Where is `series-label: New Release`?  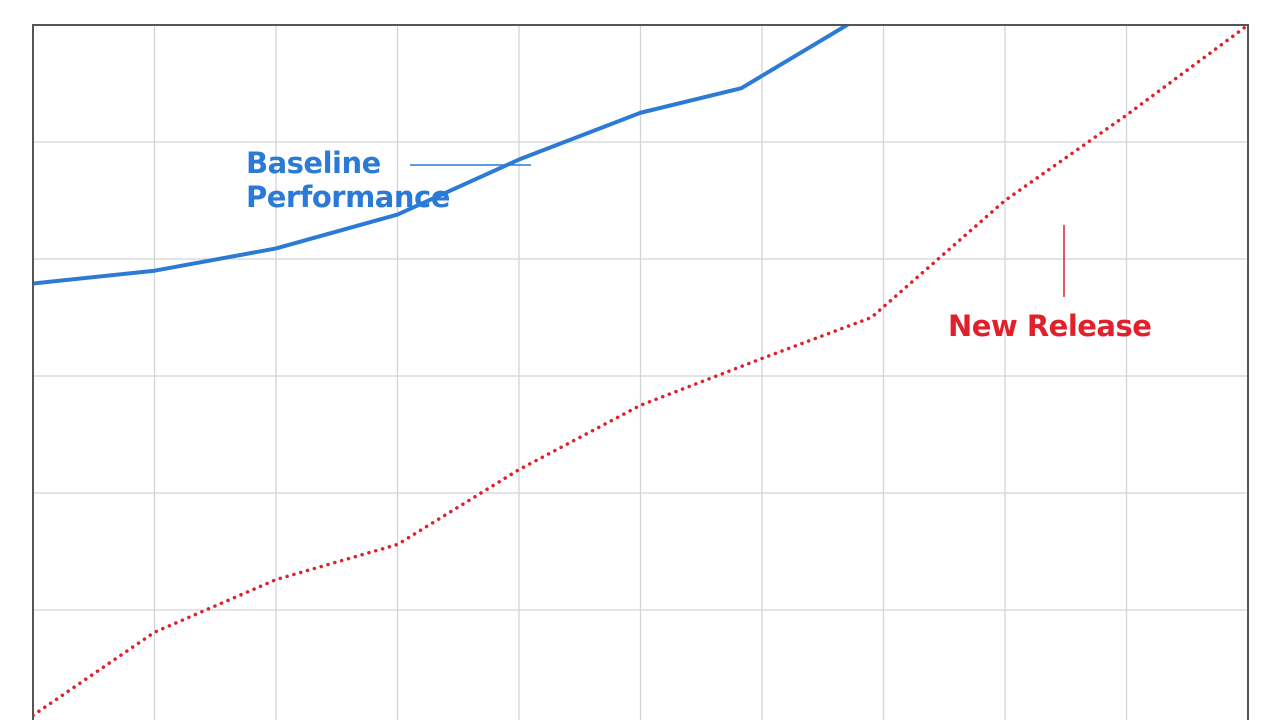
series-label: New Release is located at coordinates (1050, 326).